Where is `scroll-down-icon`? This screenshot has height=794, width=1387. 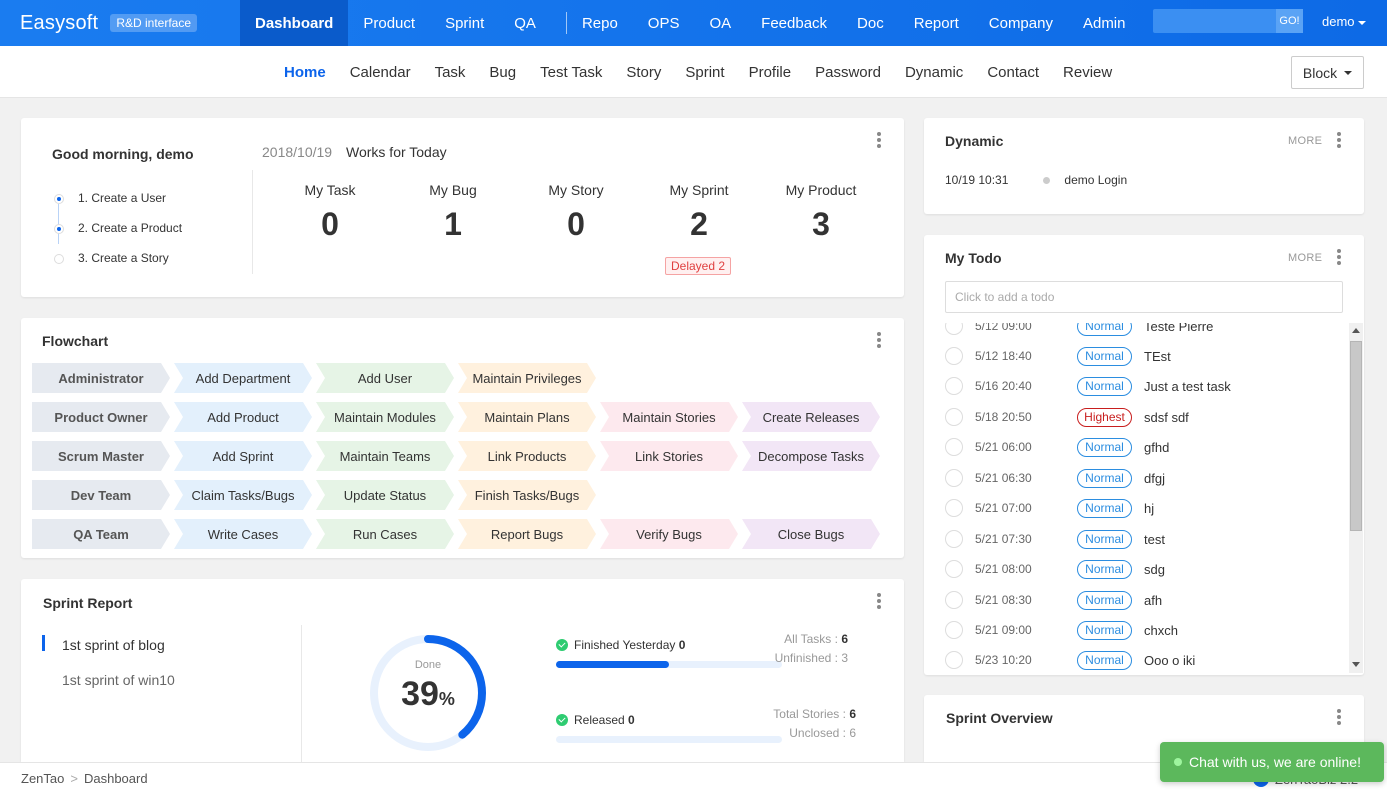 scroll-down-icon is located at coordinates (1356, 664).